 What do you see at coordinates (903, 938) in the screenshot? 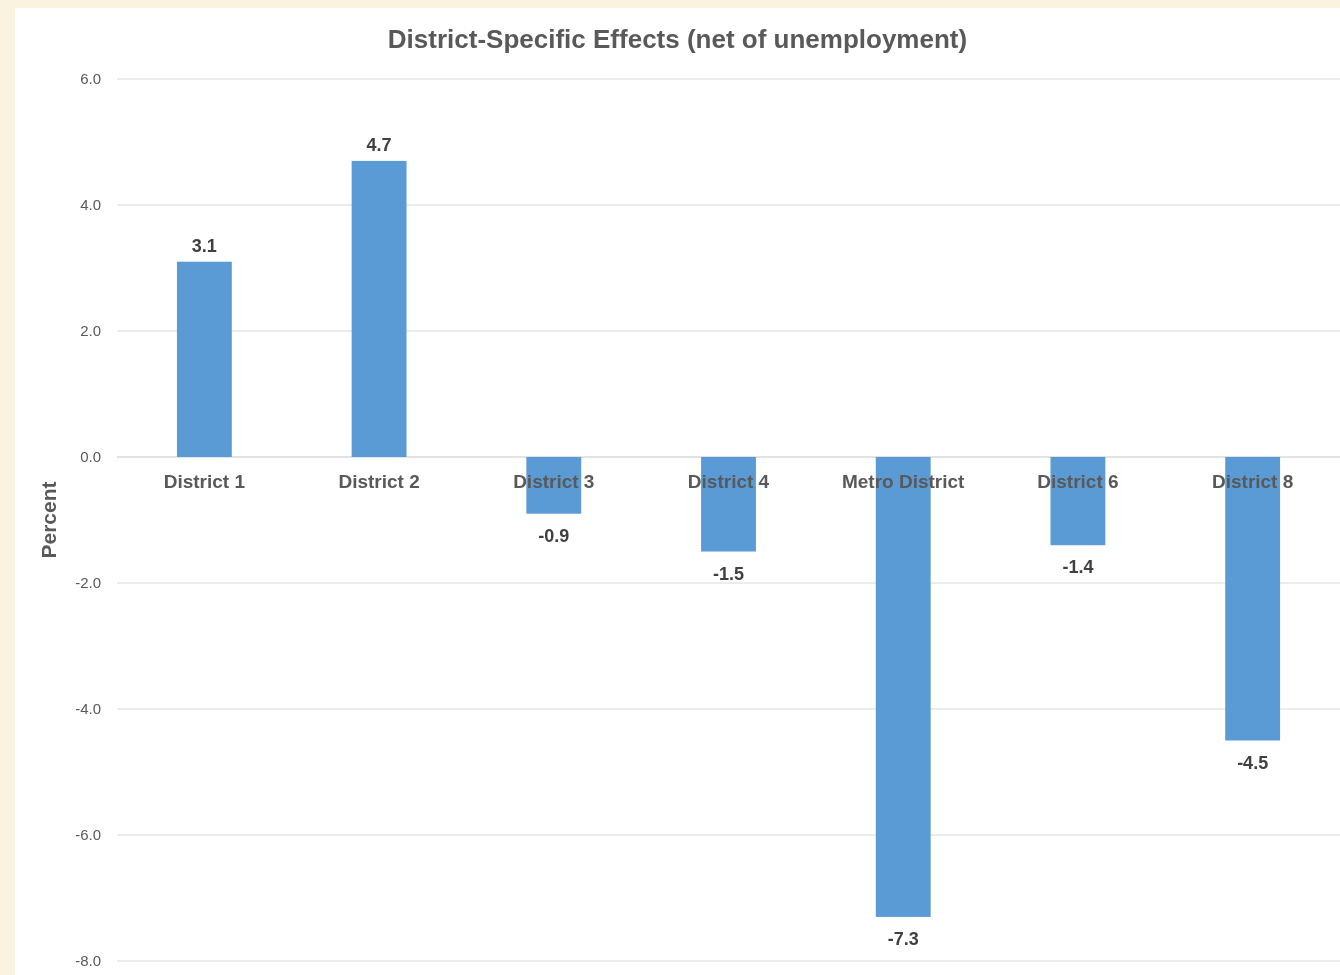
I see `data-label: -7.3` at bounding box center [903, 938].